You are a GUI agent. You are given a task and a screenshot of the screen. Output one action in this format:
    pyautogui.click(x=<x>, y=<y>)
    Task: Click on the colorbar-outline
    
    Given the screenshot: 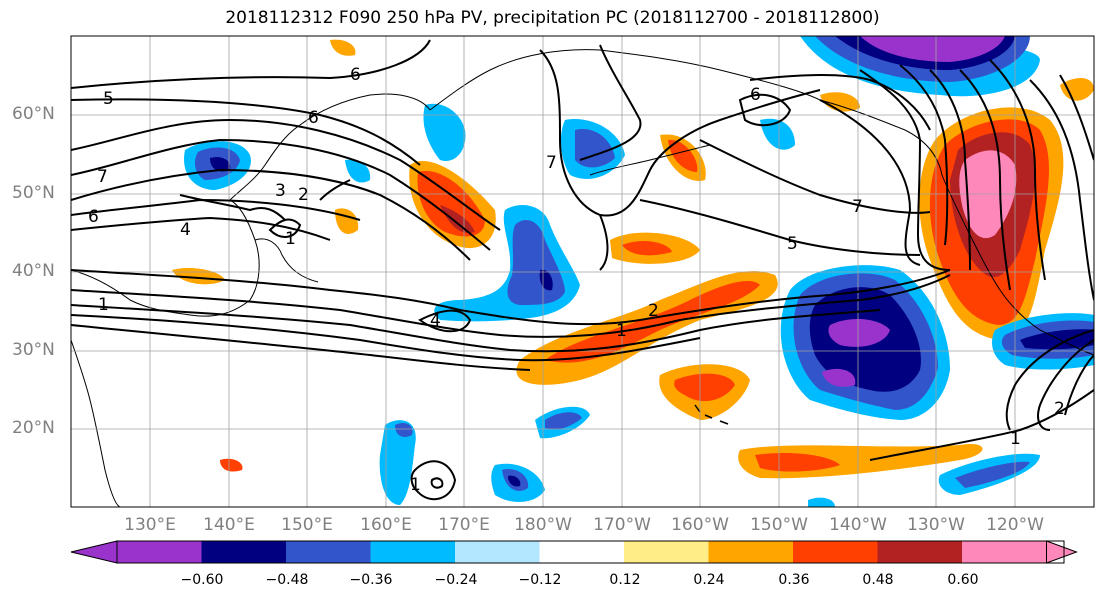 What is the action you would take?
    pyautogui.click(x=590, y=552)
    